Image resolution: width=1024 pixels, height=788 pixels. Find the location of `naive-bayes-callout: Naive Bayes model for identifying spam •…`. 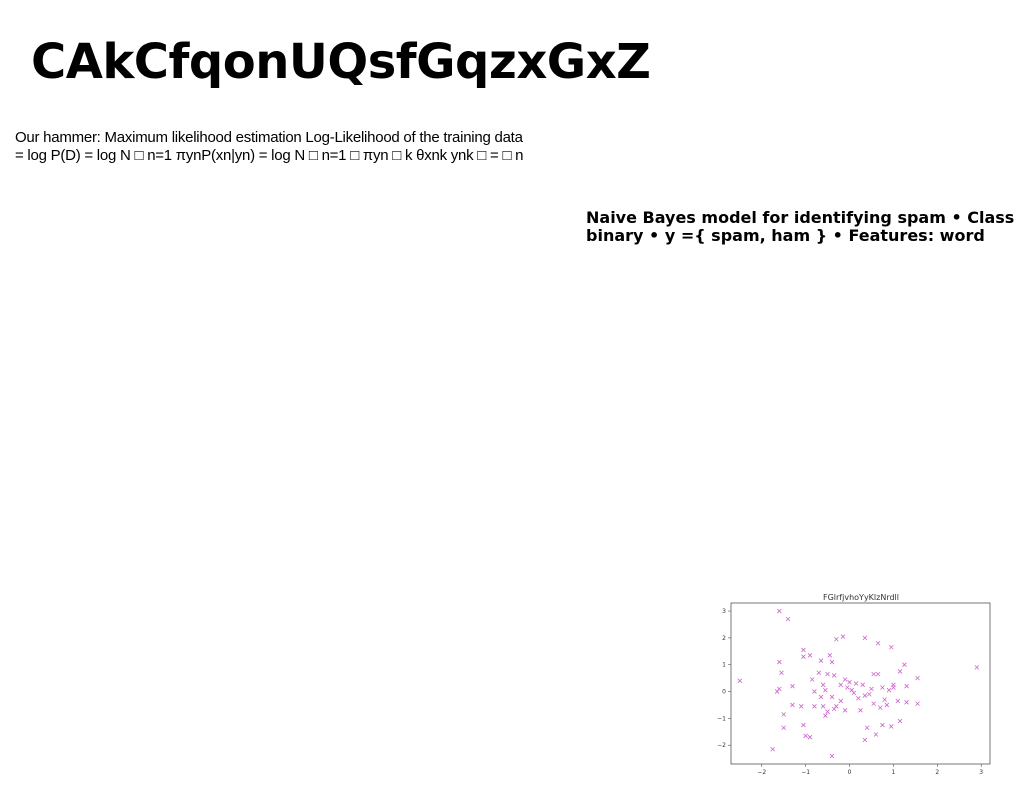

naive-bayes-callout: Naive Bayes model for identifying spam •… is located at coordinates (804, 227).